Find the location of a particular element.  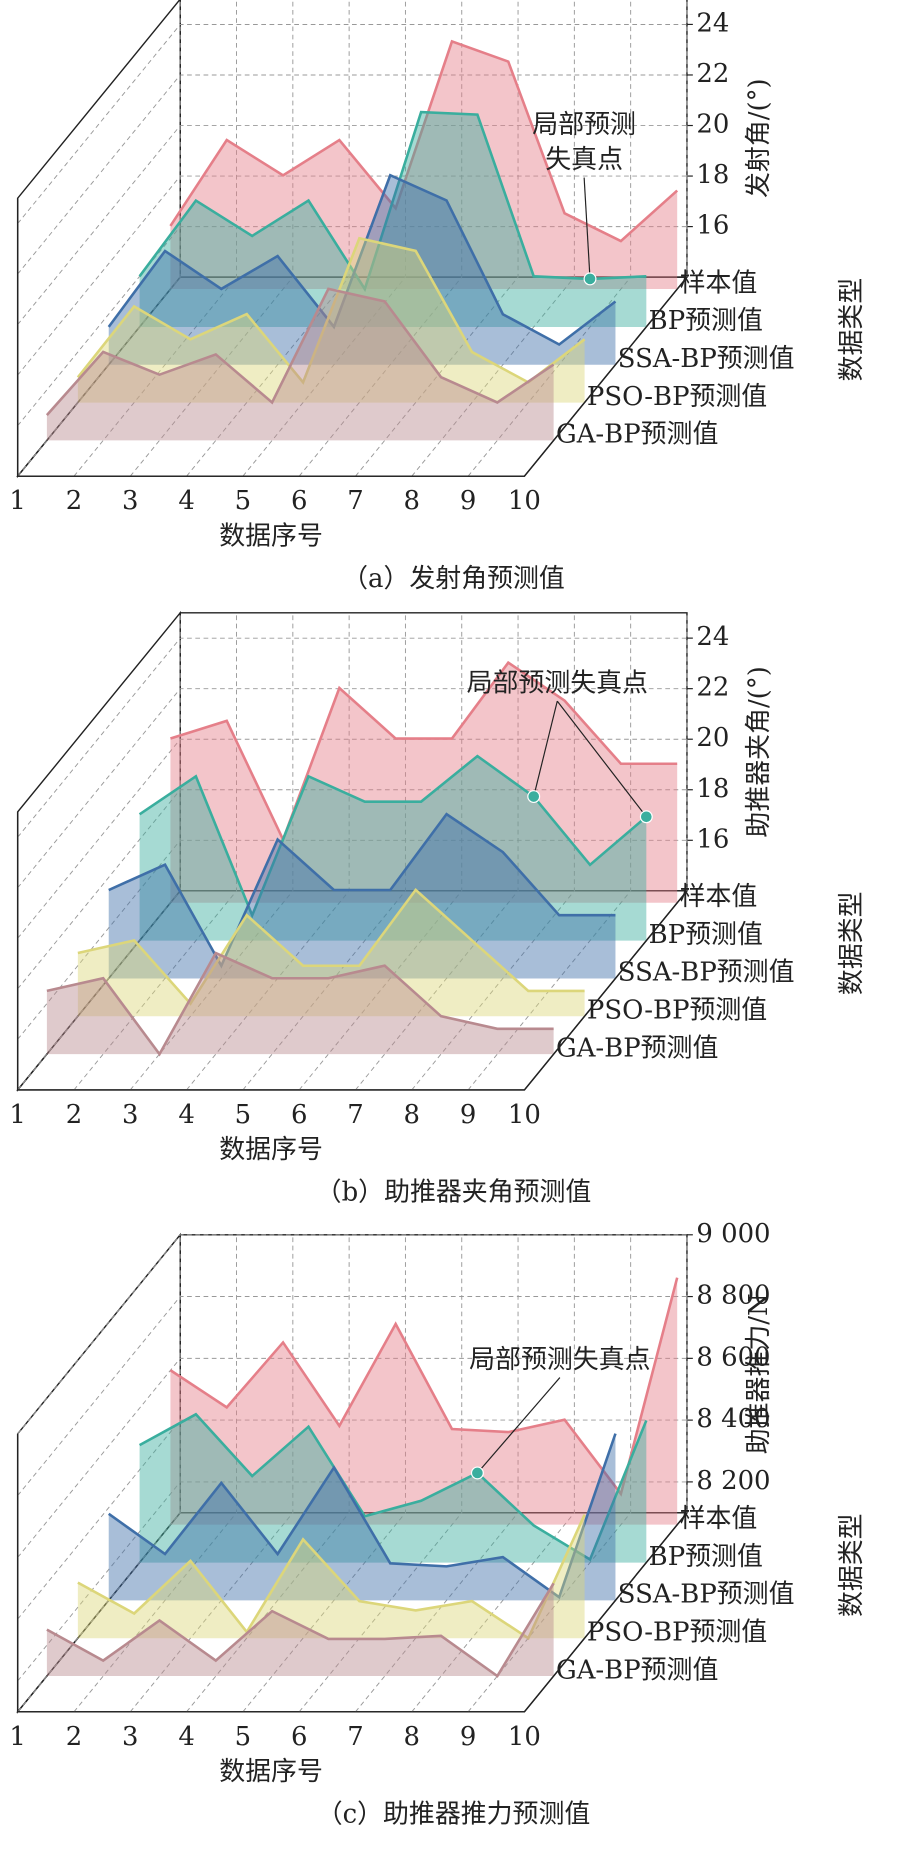

x-tick-label: 1 is located at coordinates (17, 1115).